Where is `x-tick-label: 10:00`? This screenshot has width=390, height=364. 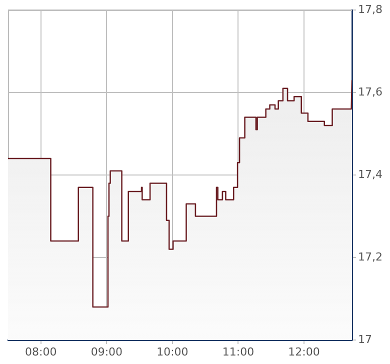
x-tick-label: 10:00 is located at coordinates (172, 351).